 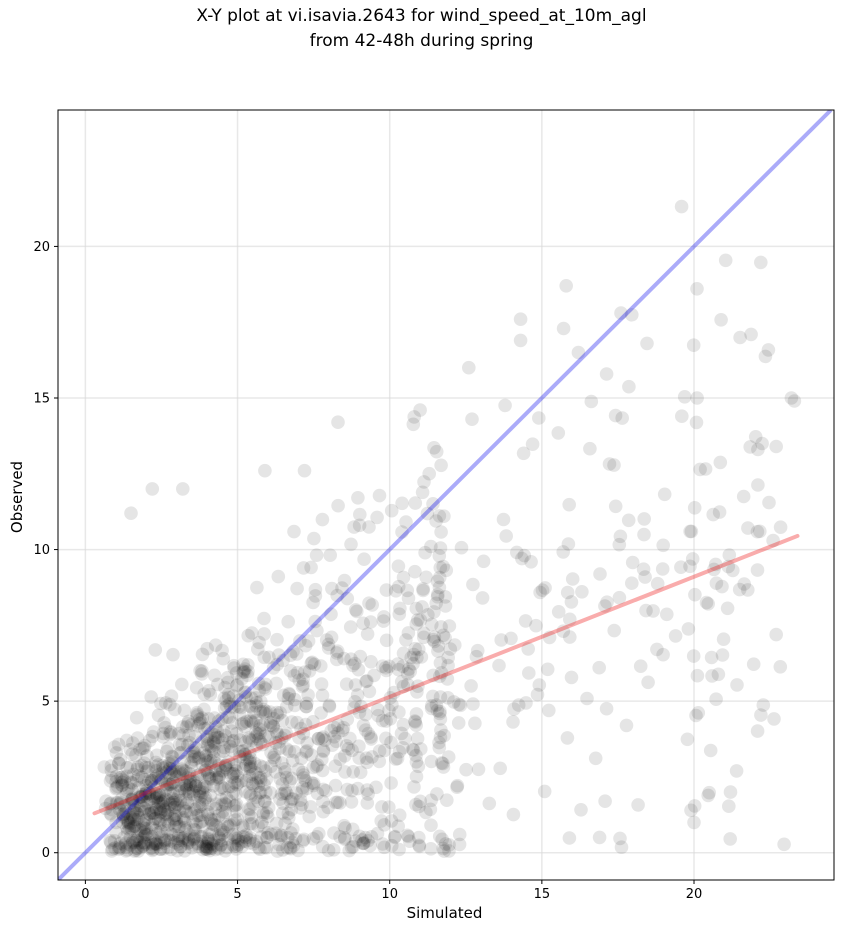 I want to click on x-axis-label: Simulated, so click(x=444, y=913).